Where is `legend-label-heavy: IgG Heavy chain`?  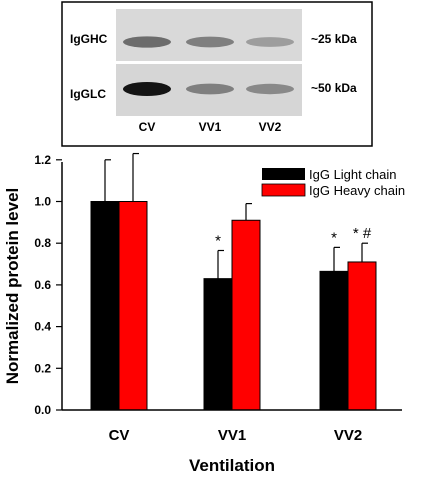
legend-label-heavy: IgG Heavy chain is located at coordinates (357, 190).